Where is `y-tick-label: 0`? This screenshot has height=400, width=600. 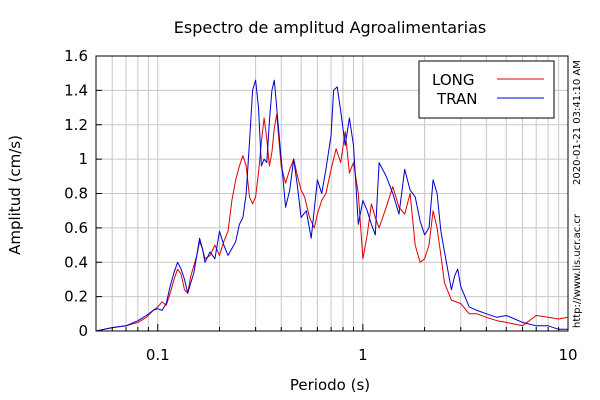
y-tick-label: 0 is located at coordinates (83, 331).